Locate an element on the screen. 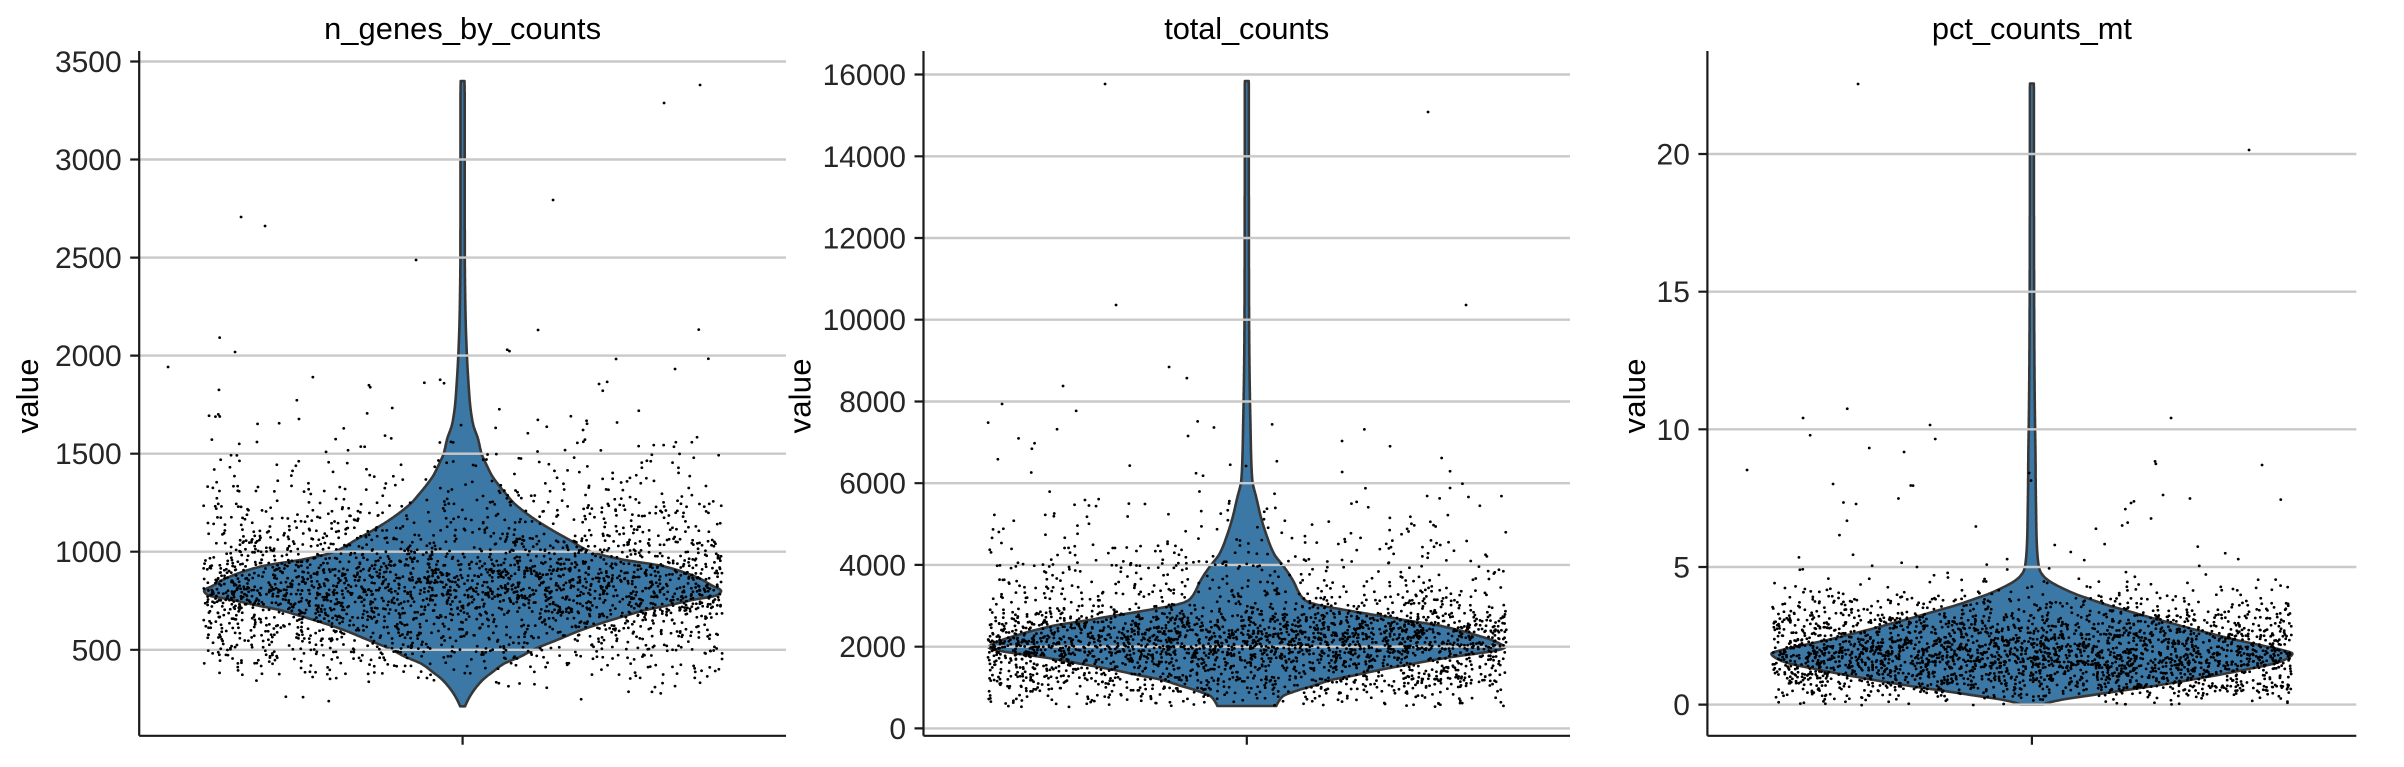  svg-text: pct_counts_mt is located at coordinates (2032, 28).